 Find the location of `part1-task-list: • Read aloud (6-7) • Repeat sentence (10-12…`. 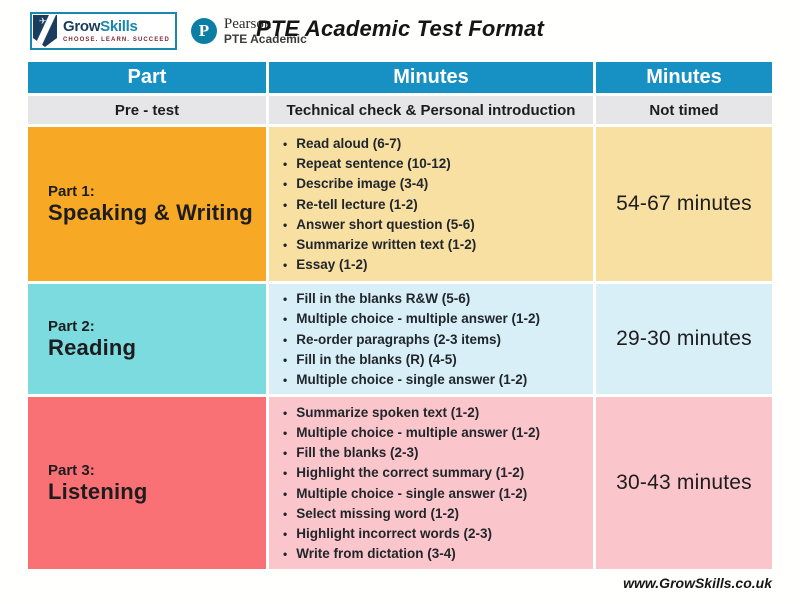

part1-task-list: • Read aloud (6-7) • Repeat sentence (10-12… is located at coordinates (435, 203).